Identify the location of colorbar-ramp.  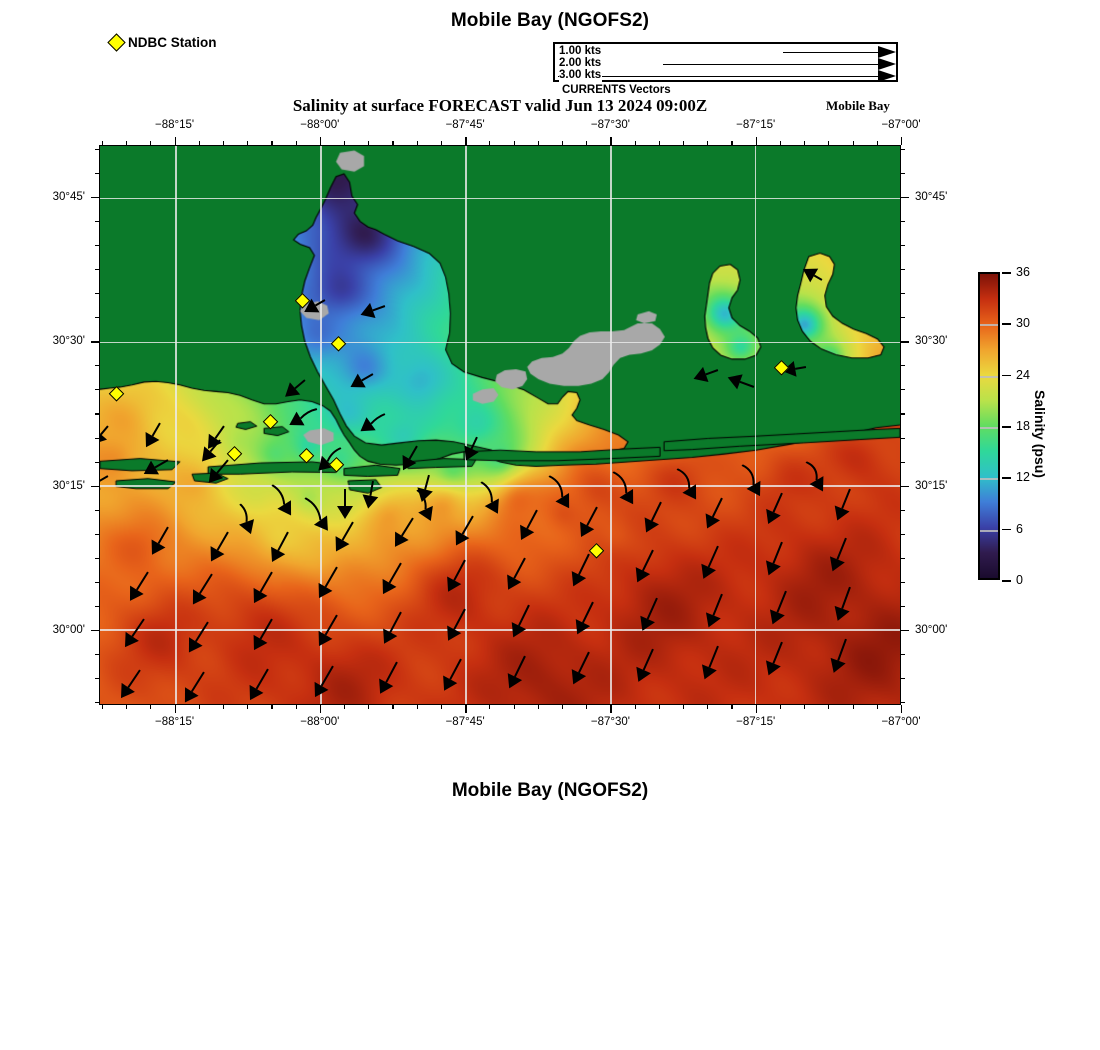
(989, 426).